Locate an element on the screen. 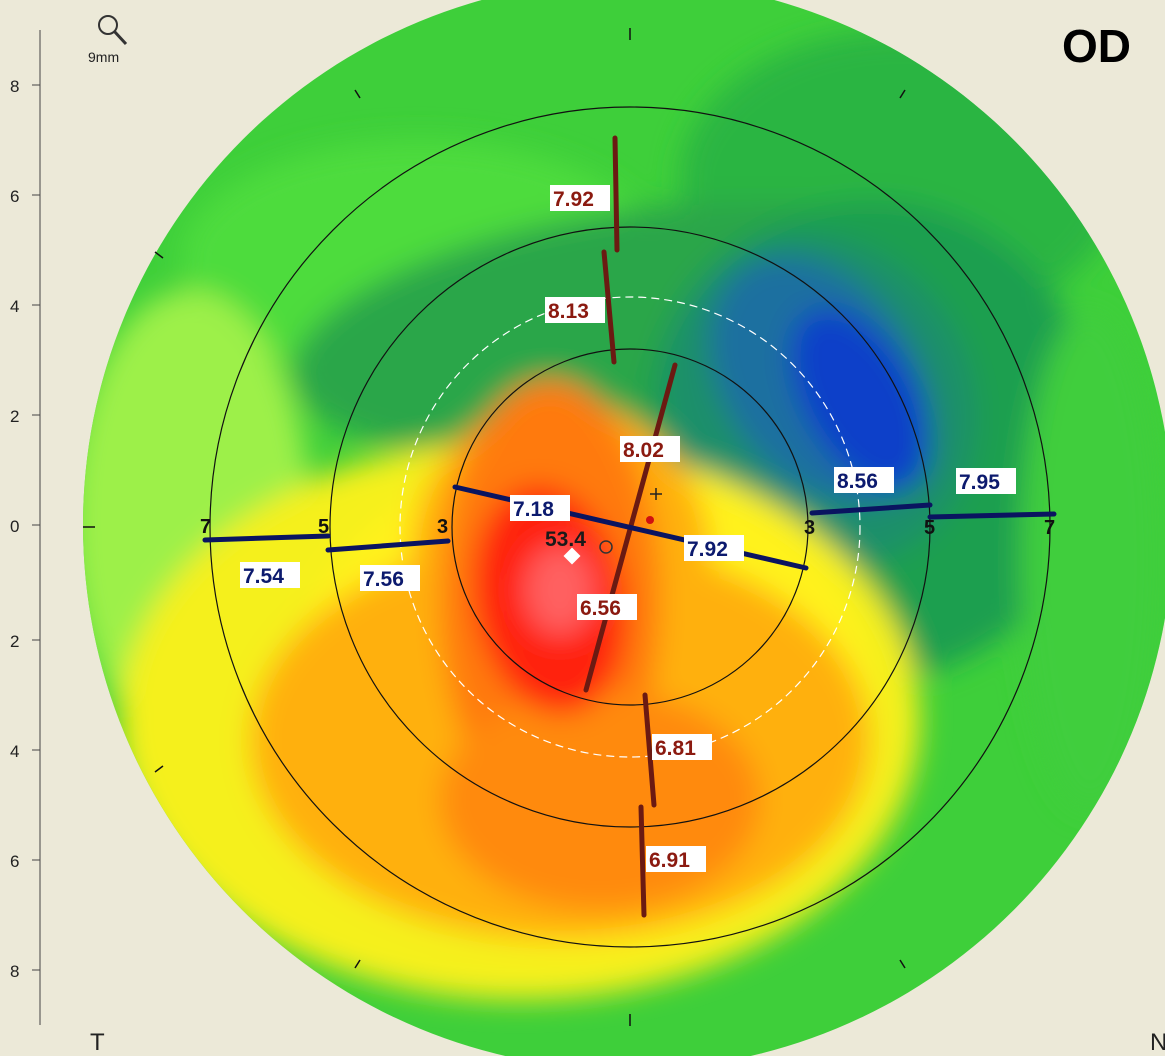 Image resolution: width=1165 pixels, height=1056 pixels. svg-text: 6.91 is located at coordinates (669, 860).